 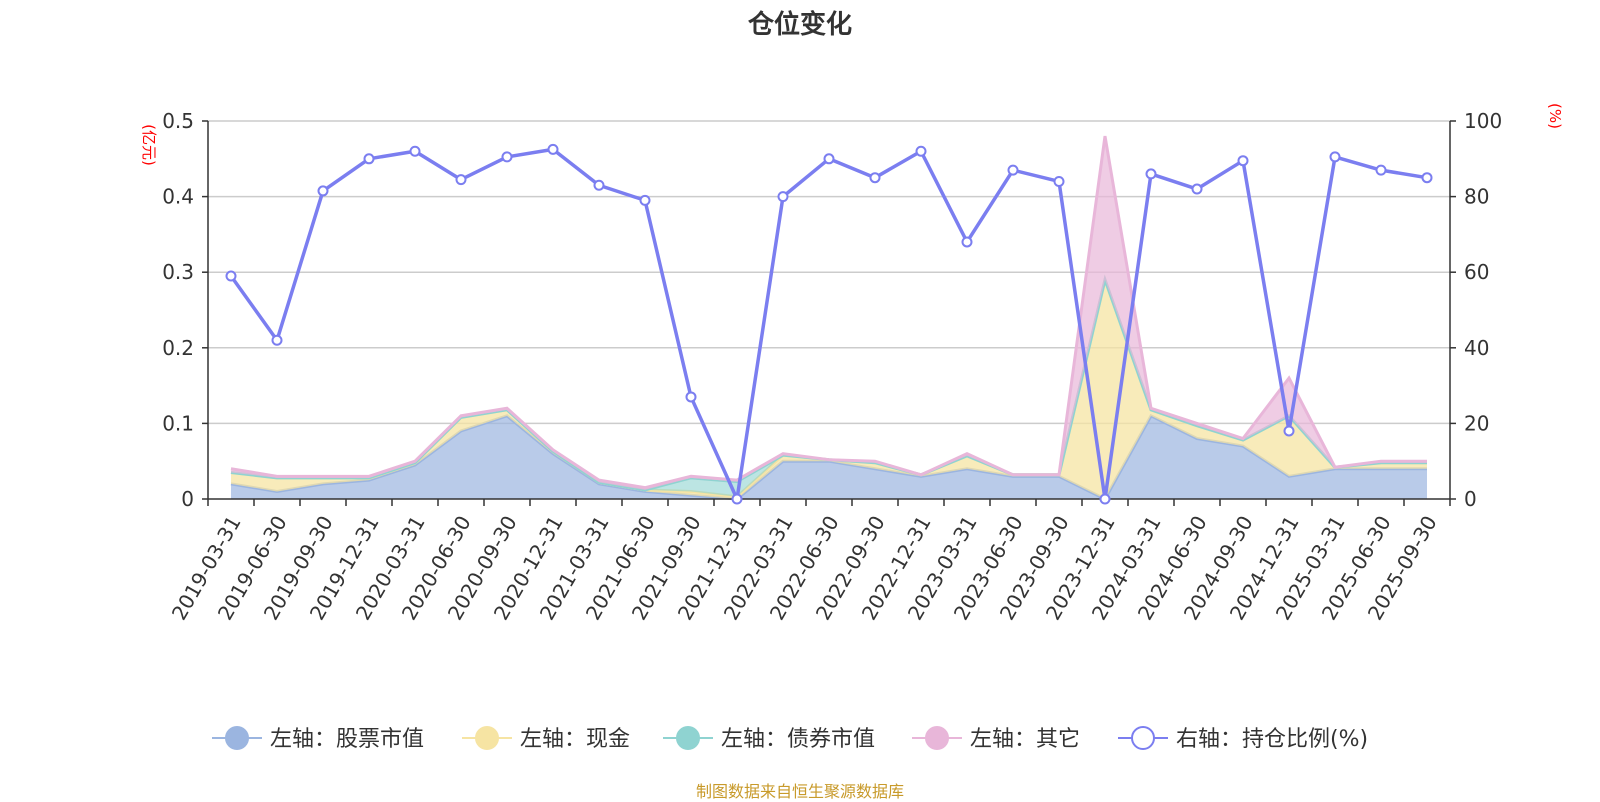 What do you see at coordinates (178, 348) in the screenshot?
I see `left-tick-label: 0.2` at bounding box center [178, 348].